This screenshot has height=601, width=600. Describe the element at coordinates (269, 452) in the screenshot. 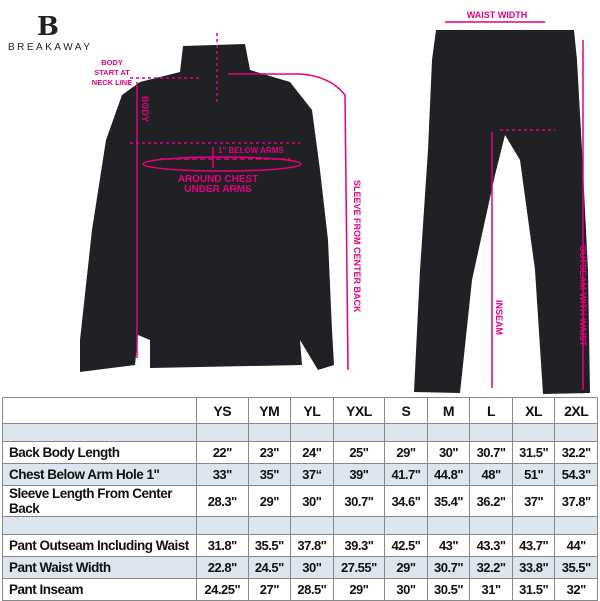

I see `size-value: 23"` at that location.